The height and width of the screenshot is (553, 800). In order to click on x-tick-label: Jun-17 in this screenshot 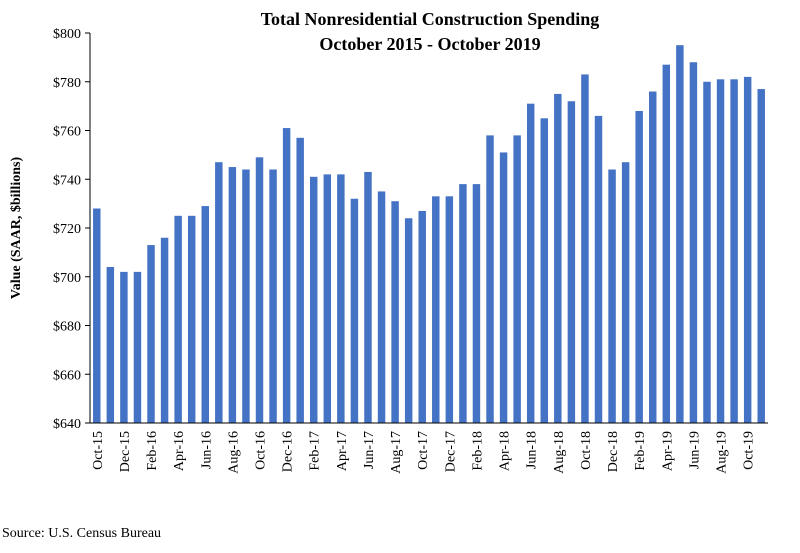, I will do `click(369, 450)`.